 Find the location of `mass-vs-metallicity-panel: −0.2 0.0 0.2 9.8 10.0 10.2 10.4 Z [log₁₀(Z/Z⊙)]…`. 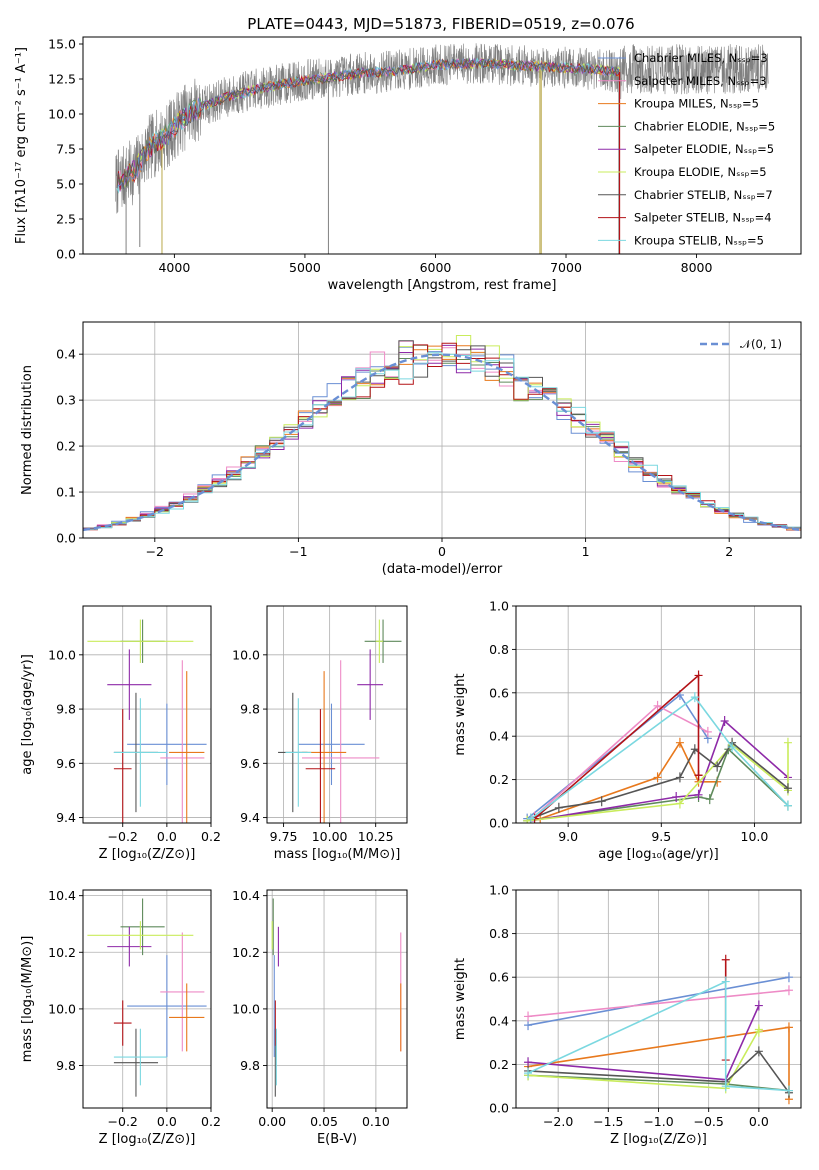

mass-vs-metallicity-panel: −0.2 0.0 0.2 9.8 10.0 10.2 10.4 Z [log₁₀(Z/Z⊙)]… is located at coordinates (120, 1017).